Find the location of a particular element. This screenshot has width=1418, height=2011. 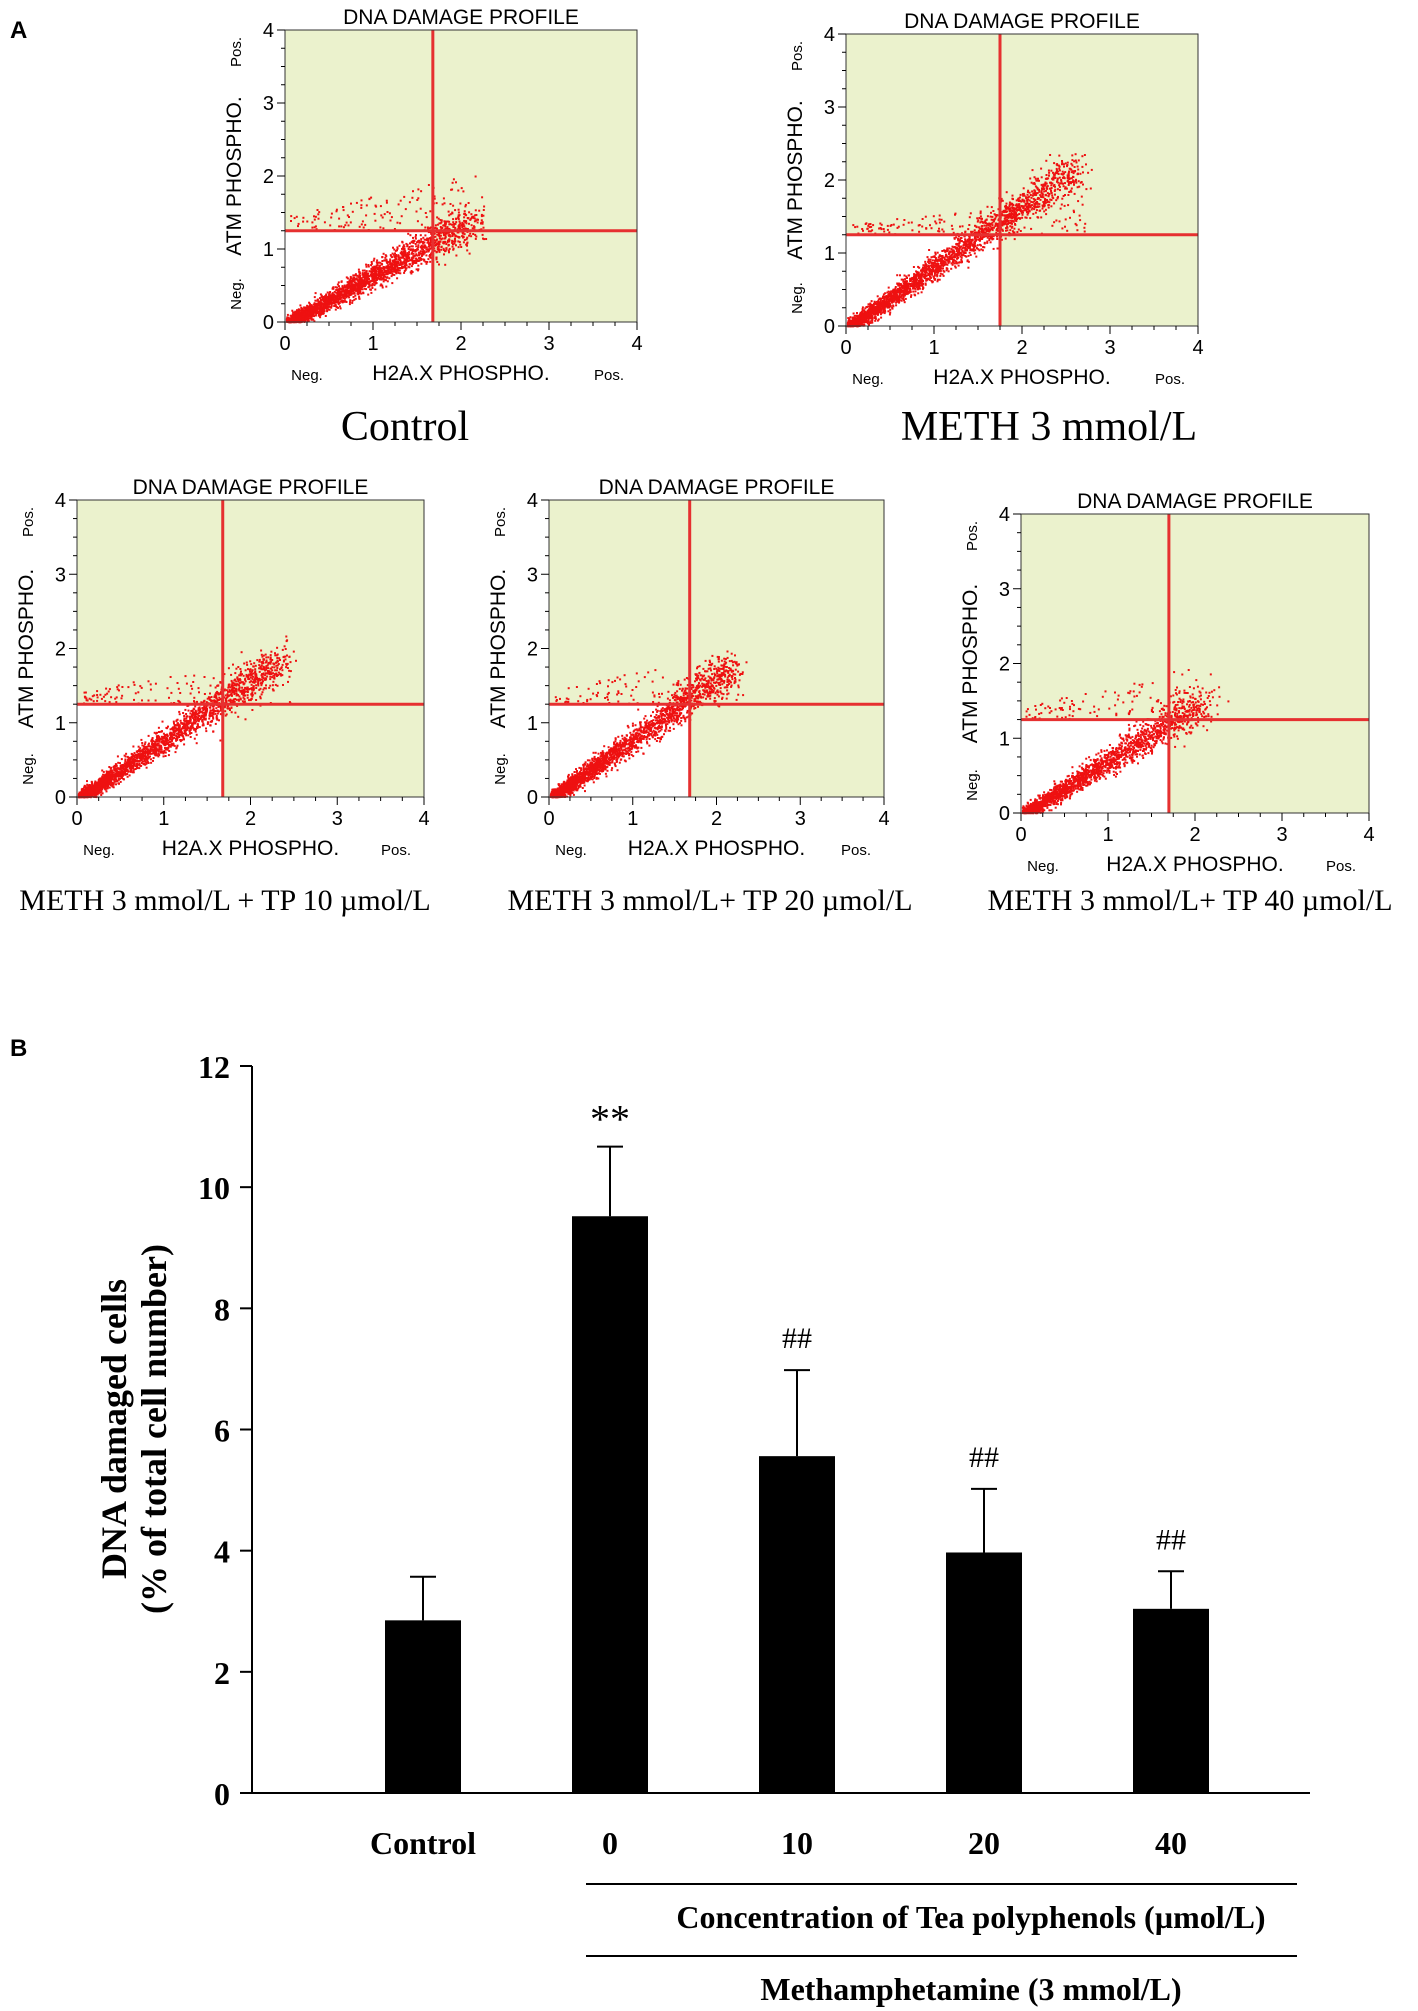

panel-a-label: A is located at coordinates (18, 30).